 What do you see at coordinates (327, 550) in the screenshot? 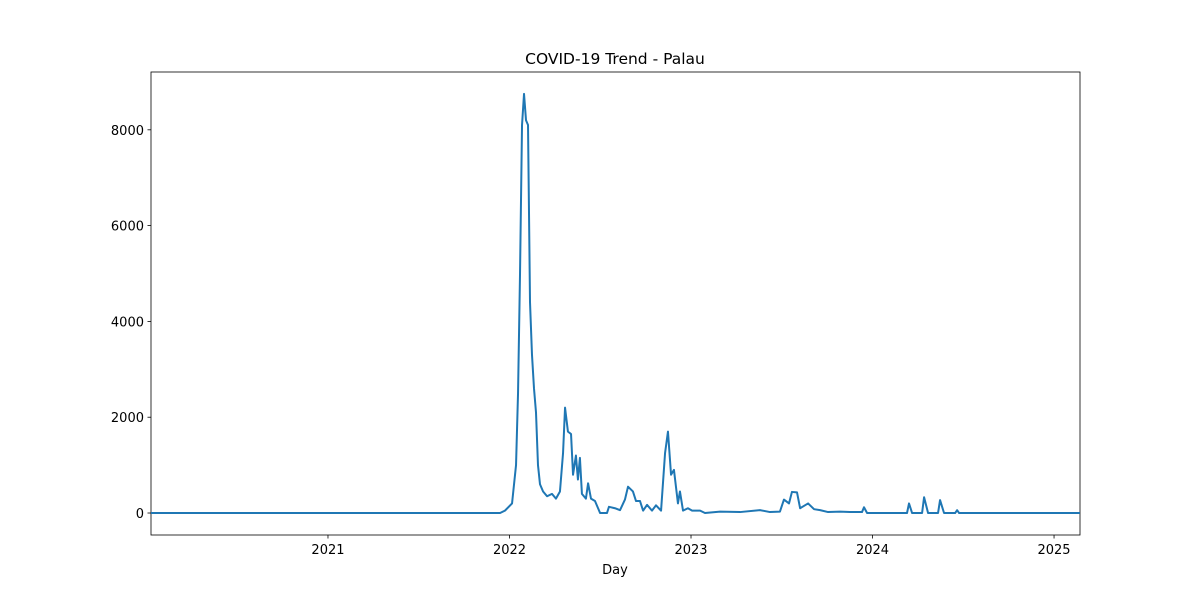
I see `x-tick-label: 2021` at bounding box center [327, 550].